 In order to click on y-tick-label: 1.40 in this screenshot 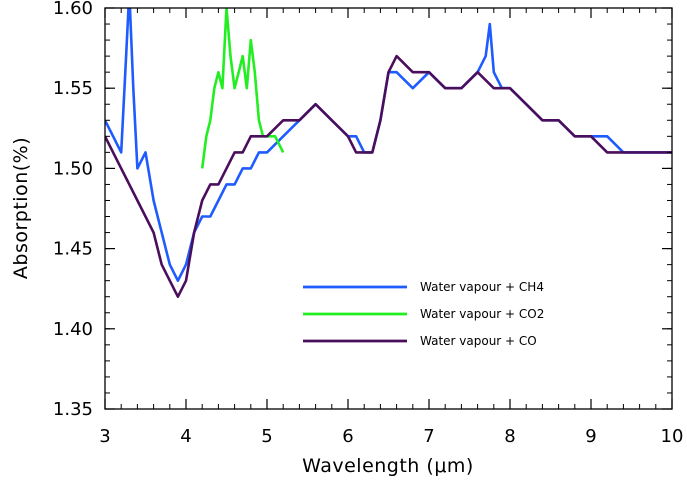, I will do `click(73, 329)`.